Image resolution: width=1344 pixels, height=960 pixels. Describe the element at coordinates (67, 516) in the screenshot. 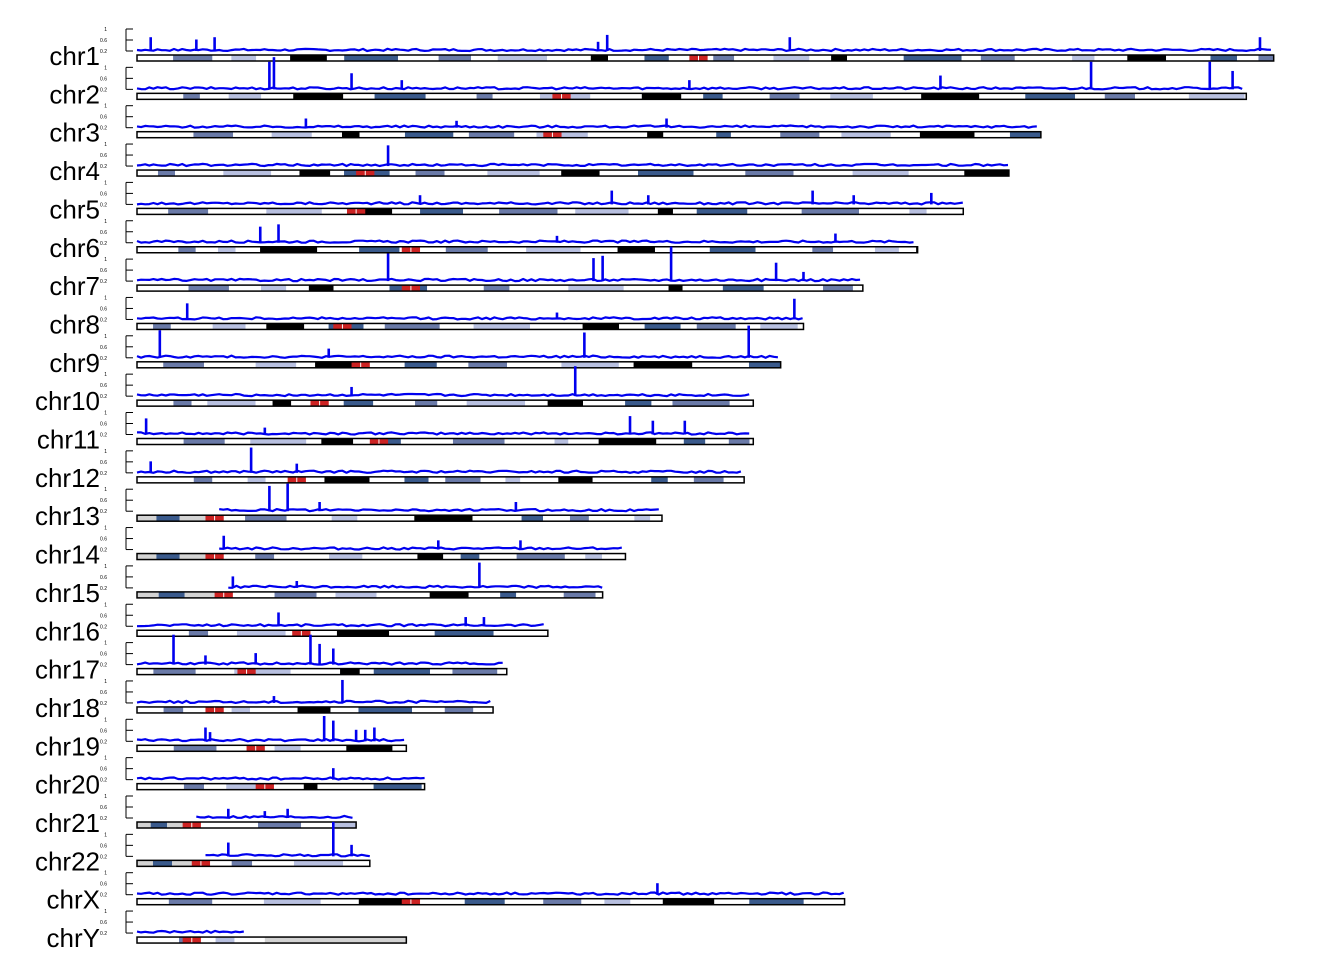

I see `chromosome-label: chr13` at that location.